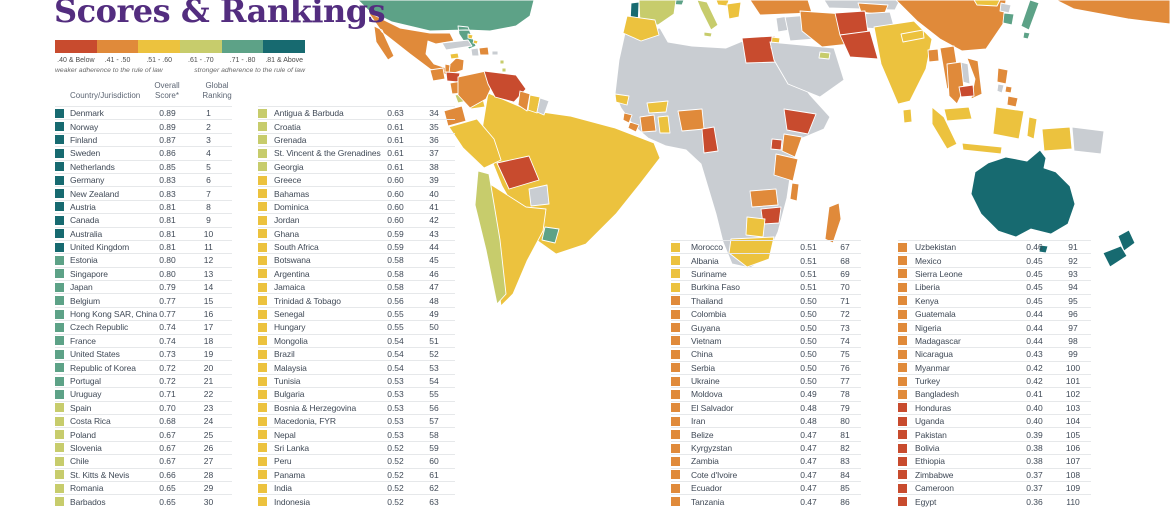  Describe the element at coordinates (208, 260) in the screenshot. I see `global-ranking-value: 12` at that location.